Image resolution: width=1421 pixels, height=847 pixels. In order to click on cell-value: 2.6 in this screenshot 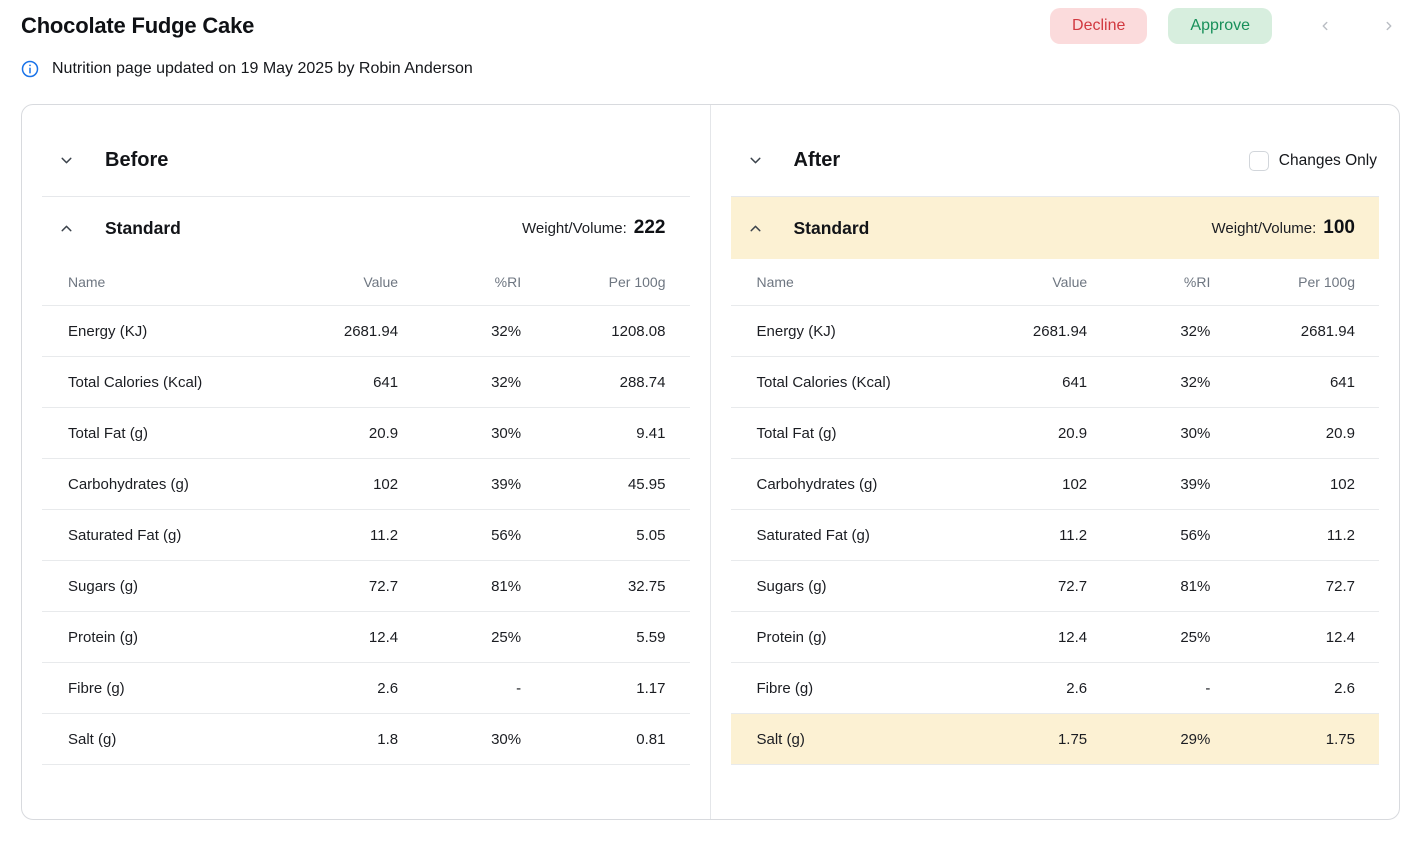, I will do `click(1016, 688)`.